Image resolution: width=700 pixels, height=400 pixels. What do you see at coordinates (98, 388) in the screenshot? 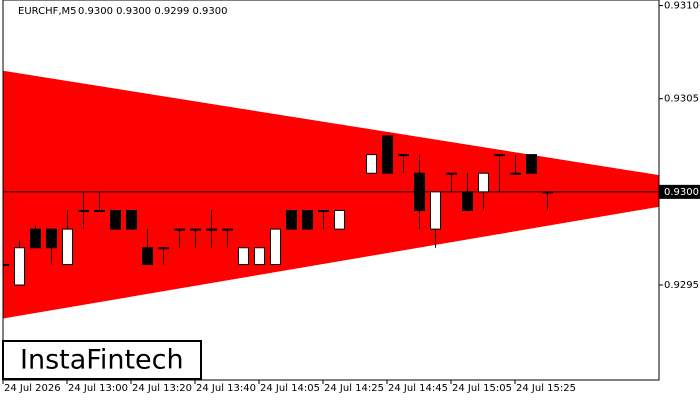
I see `x-tick-label: 24 Jul 13:00` at bounding box center [98, 388].